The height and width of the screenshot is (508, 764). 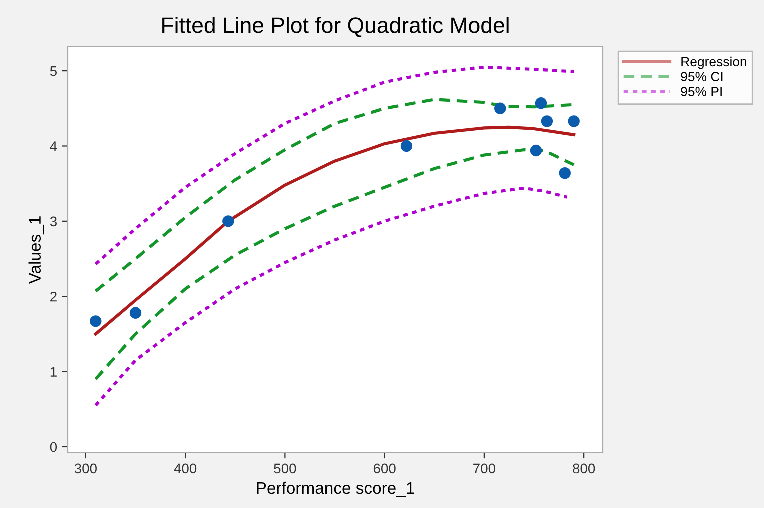 What do you see at coordinates (584, 469) in the screenshot?
I see `x-tick-label: 800` at bounding box center [584, 469].